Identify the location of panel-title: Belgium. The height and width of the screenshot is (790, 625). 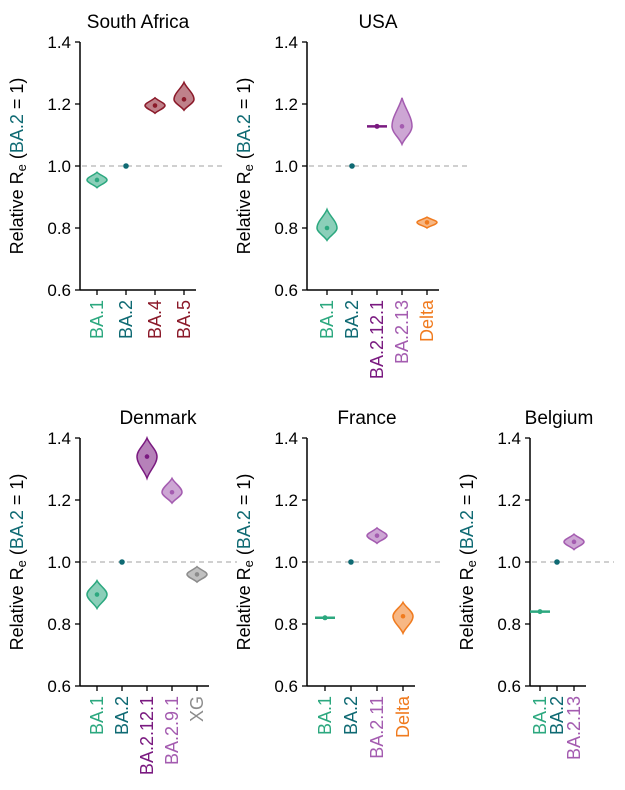
(559, 418).